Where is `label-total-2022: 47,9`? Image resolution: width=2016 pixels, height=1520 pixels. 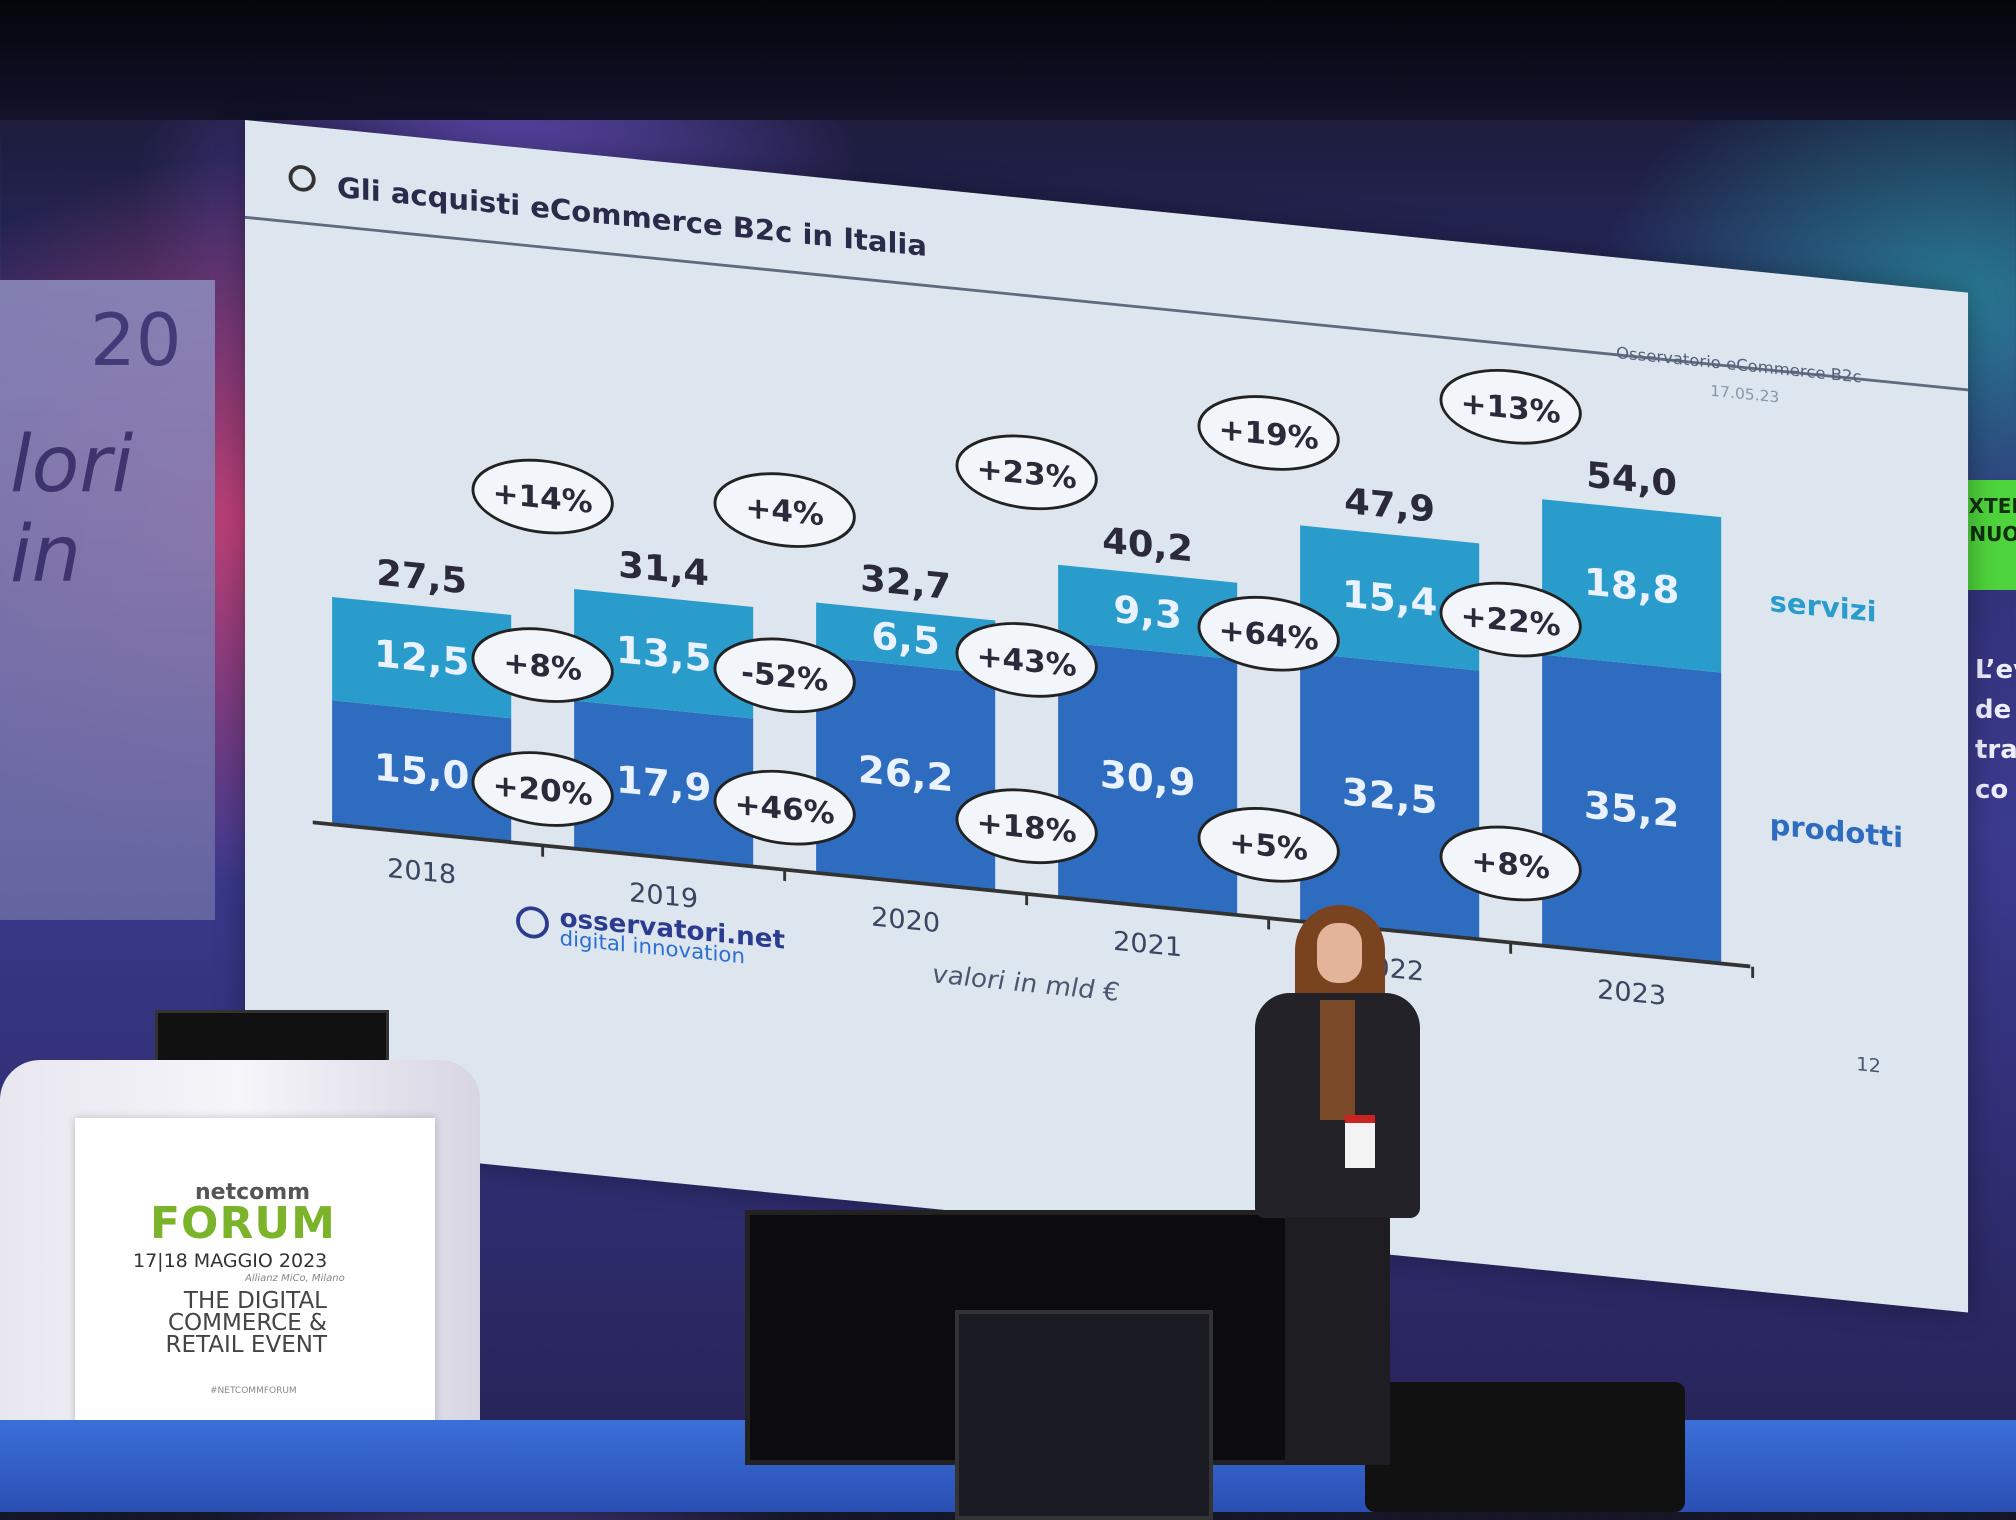 label-total-2022: 47,9 is located at coordinates (1389, 505).